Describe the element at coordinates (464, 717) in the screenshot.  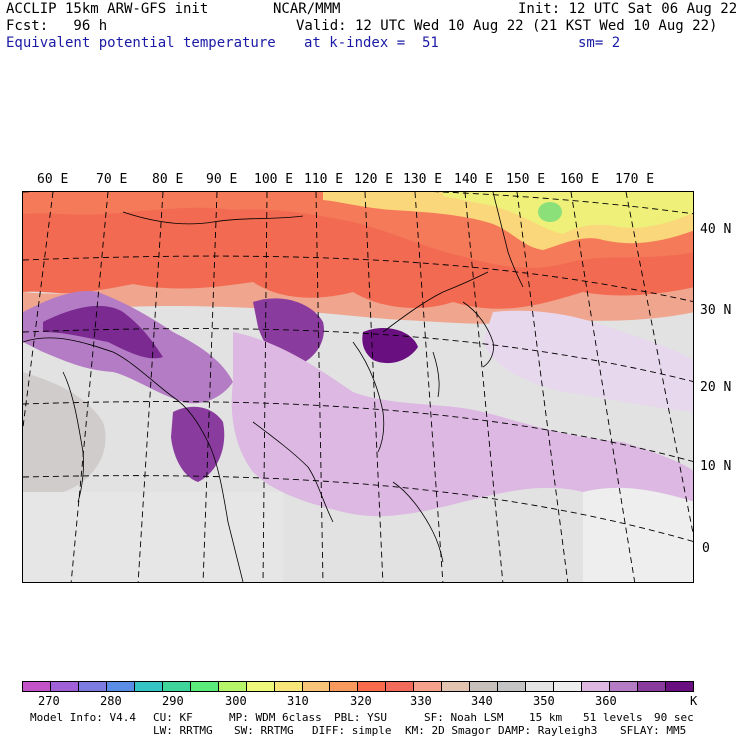
I see `sf-scheme: SF: Noah LSM` at that location.